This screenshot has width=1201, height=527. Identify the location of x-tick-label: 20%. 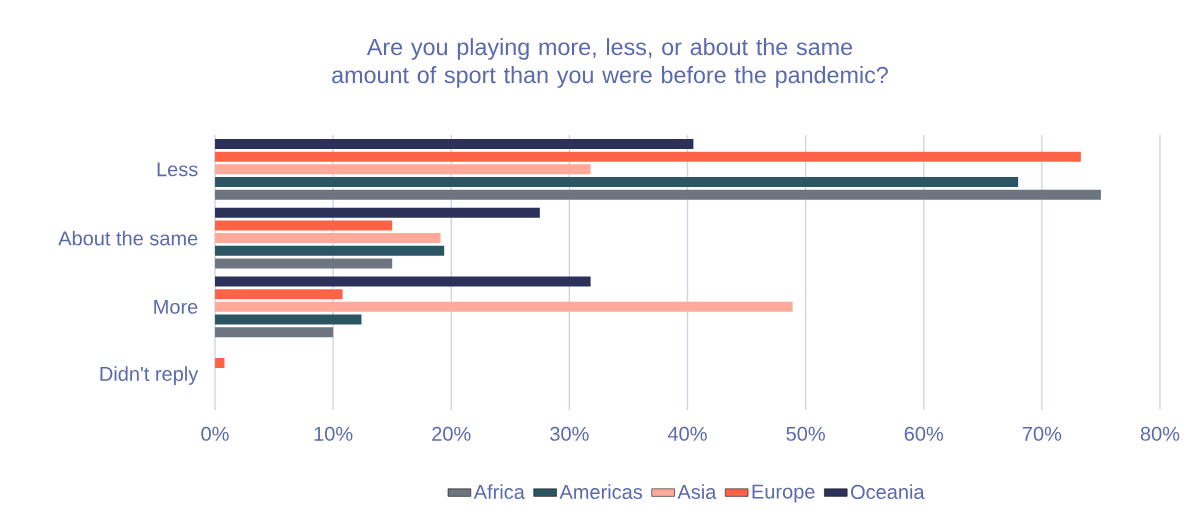
(451, 433).